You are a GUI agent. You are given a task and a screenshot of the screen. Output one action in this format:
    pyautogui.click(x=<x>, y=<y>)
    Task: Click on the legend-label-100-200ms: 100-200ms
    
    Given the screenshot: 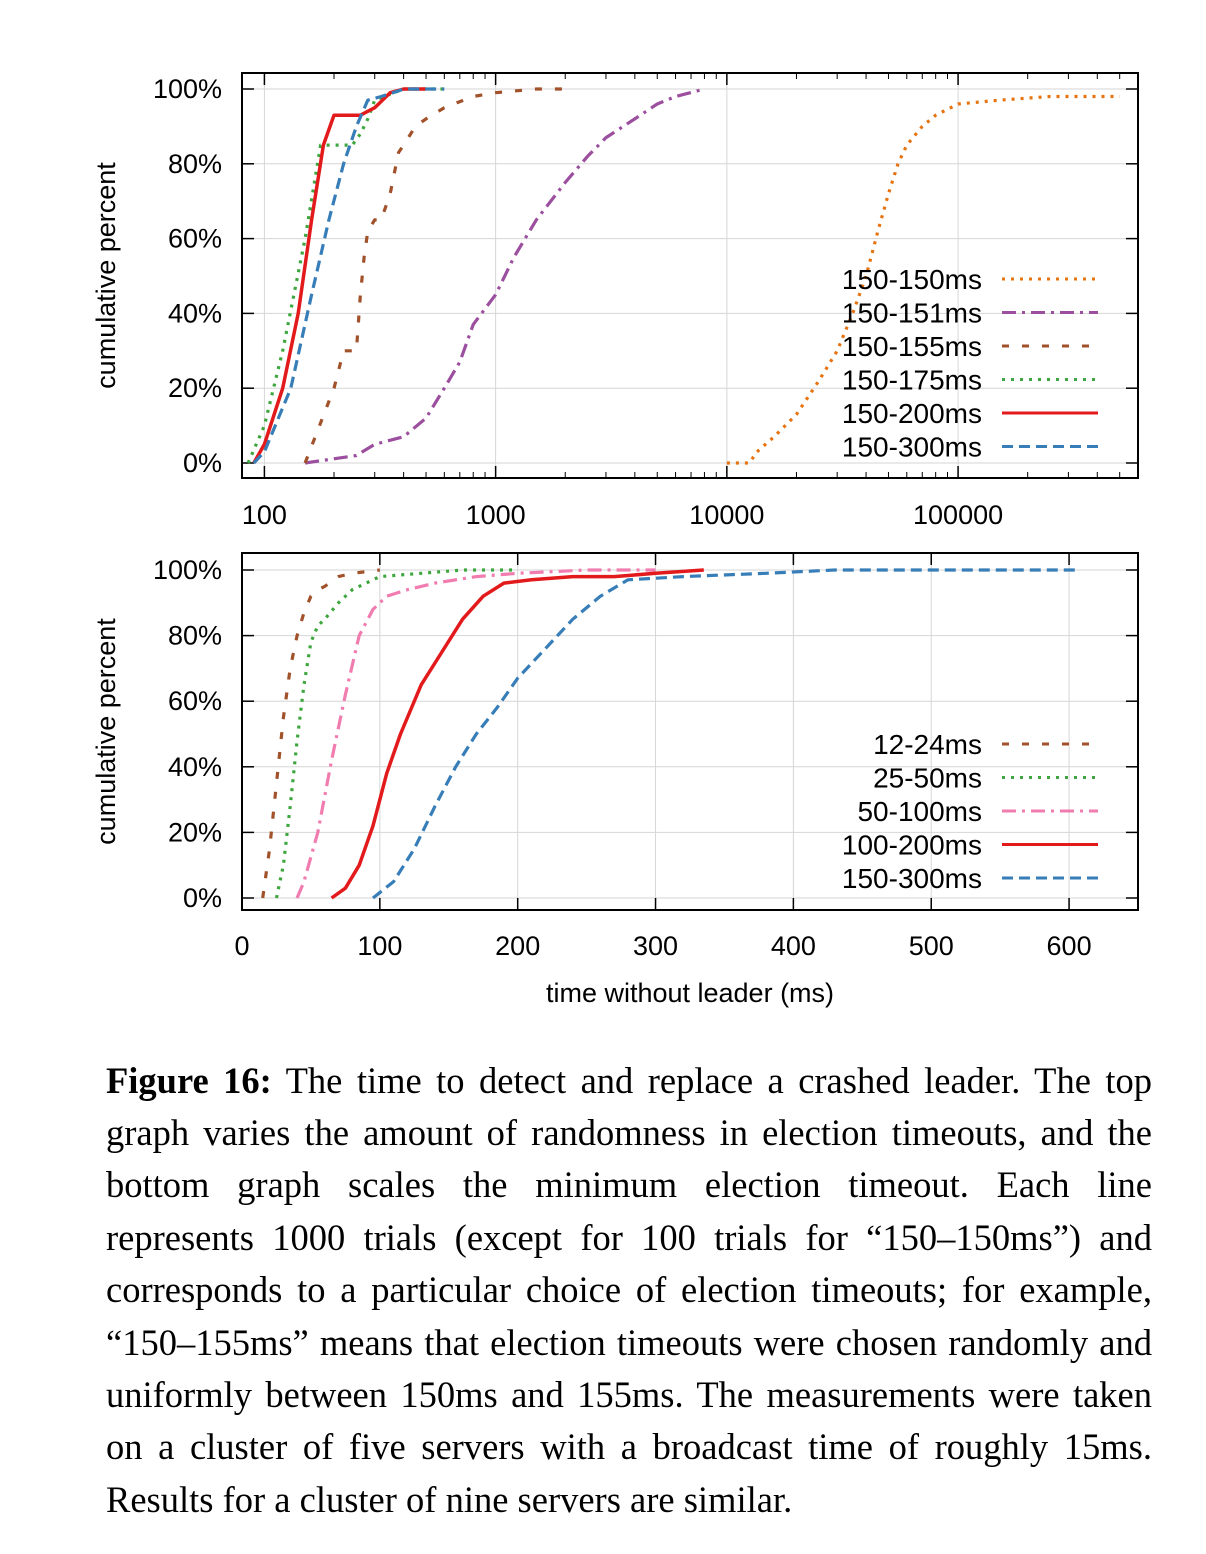 What is the action you would take?
    pyautogui.click(x=912, y=845)
    